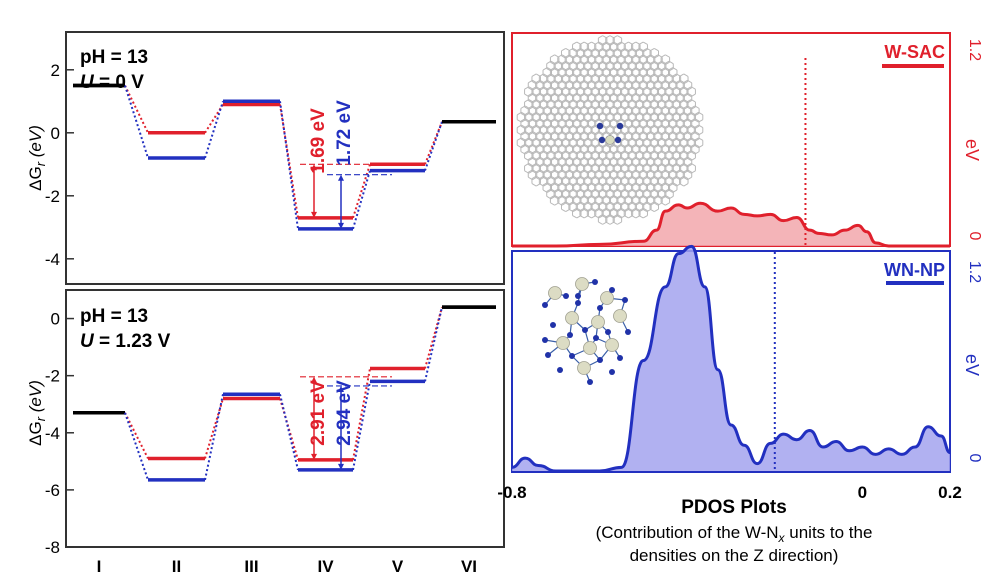 The height and width of the screenshot is (582, 1000). What do you see at coordinates (469, 566) in the screenshot?
I see `x-category-label: VI` at bounding box center [469, 566].